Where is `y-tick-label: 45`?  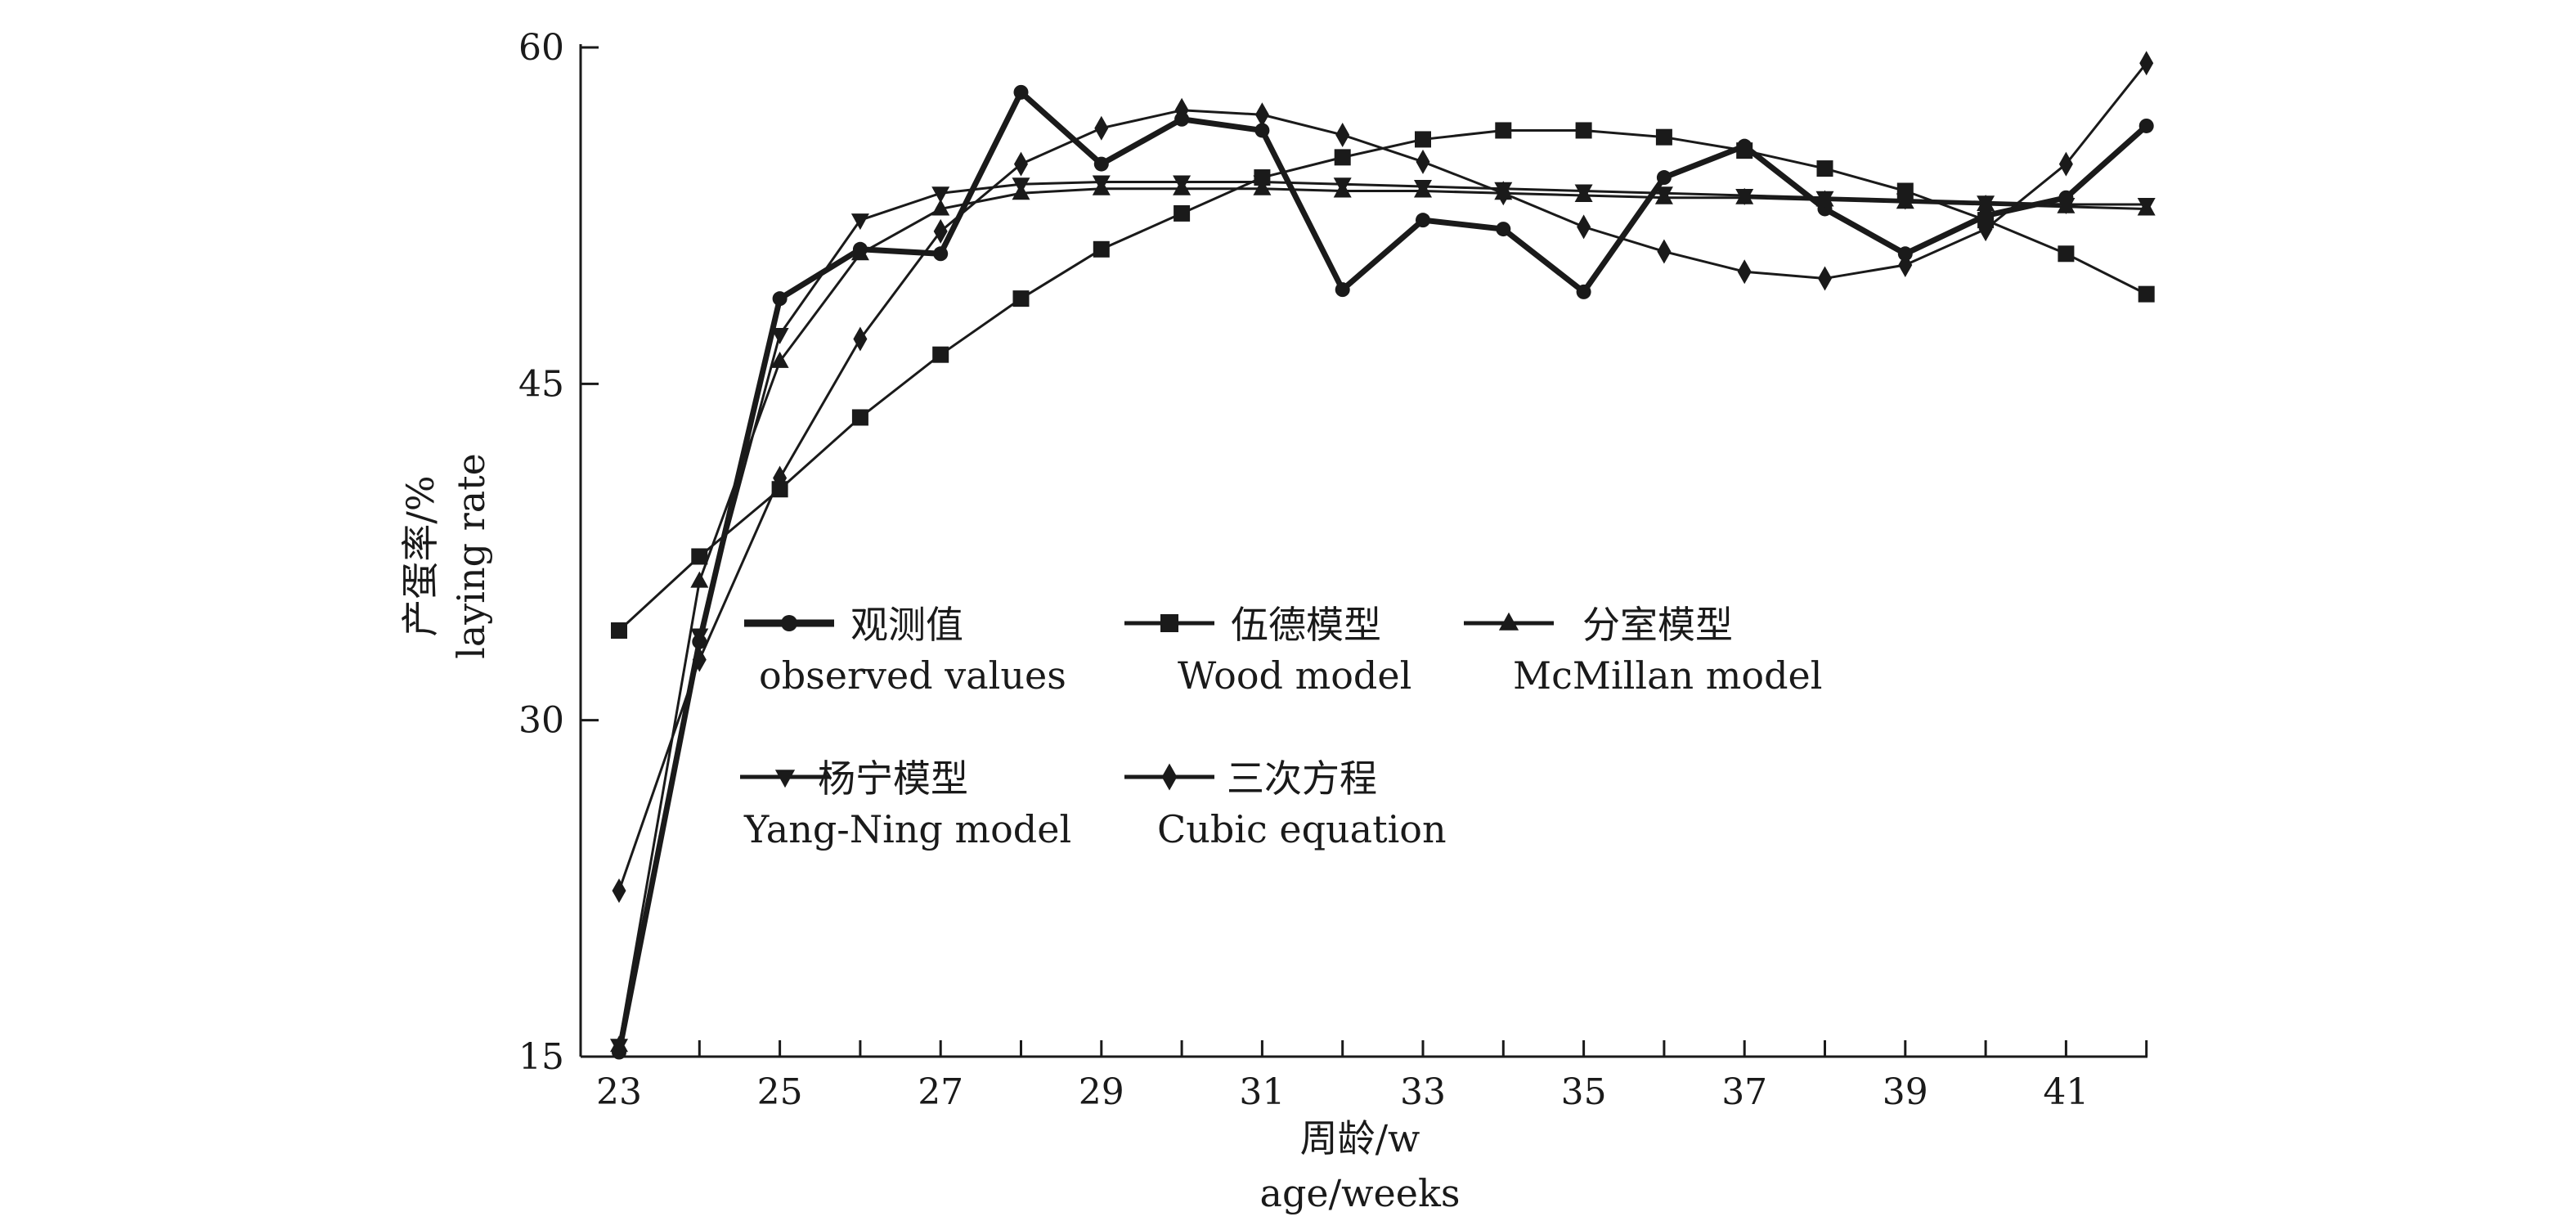
y-tick-label: 45 is located at coordinates (541, 384).